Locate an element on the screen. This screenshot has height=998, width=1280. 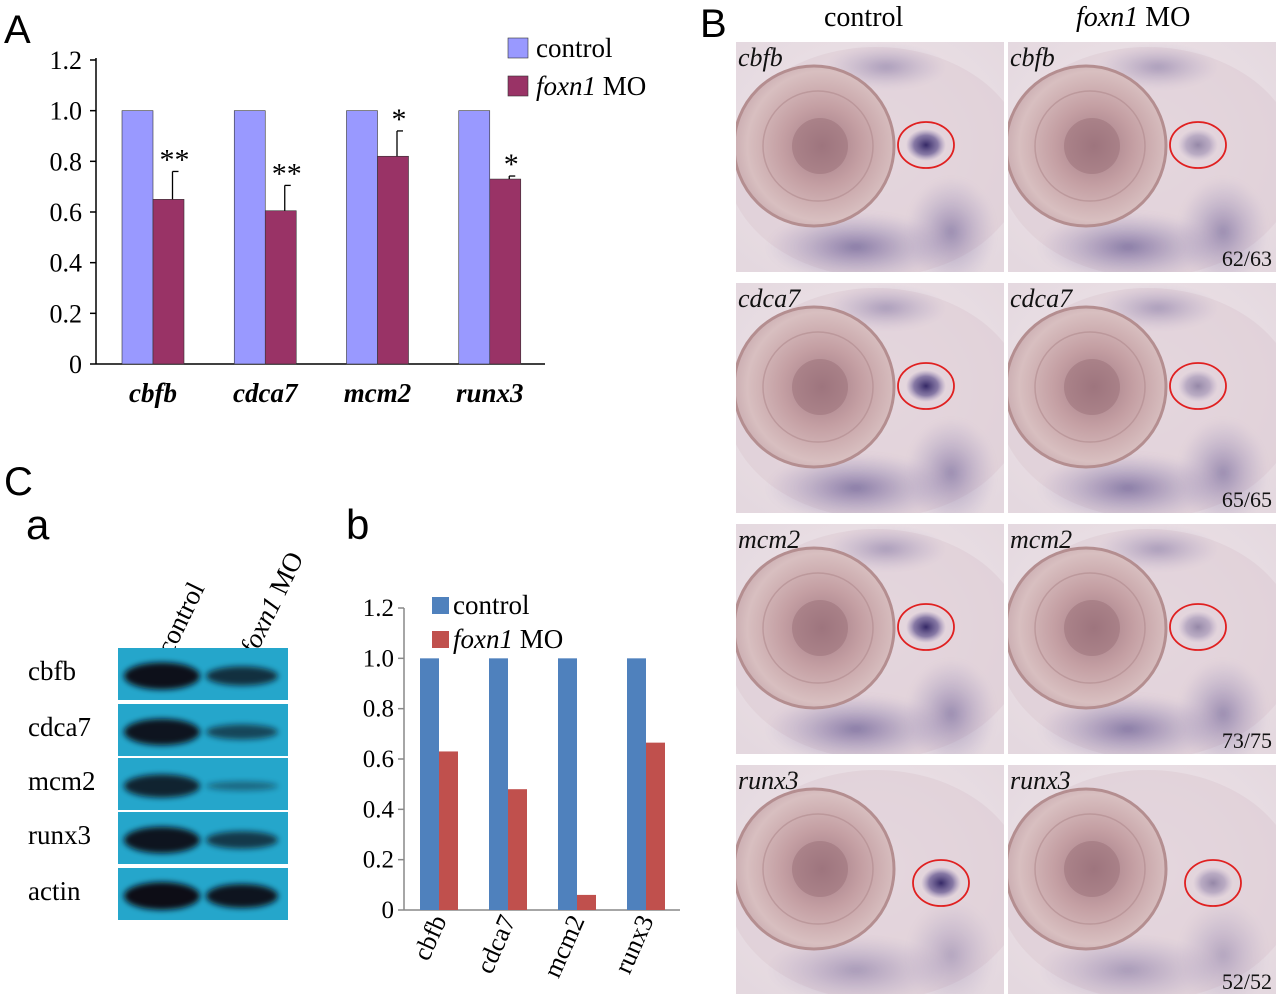
ish-header-control: control is located at coordinates (864, 17).